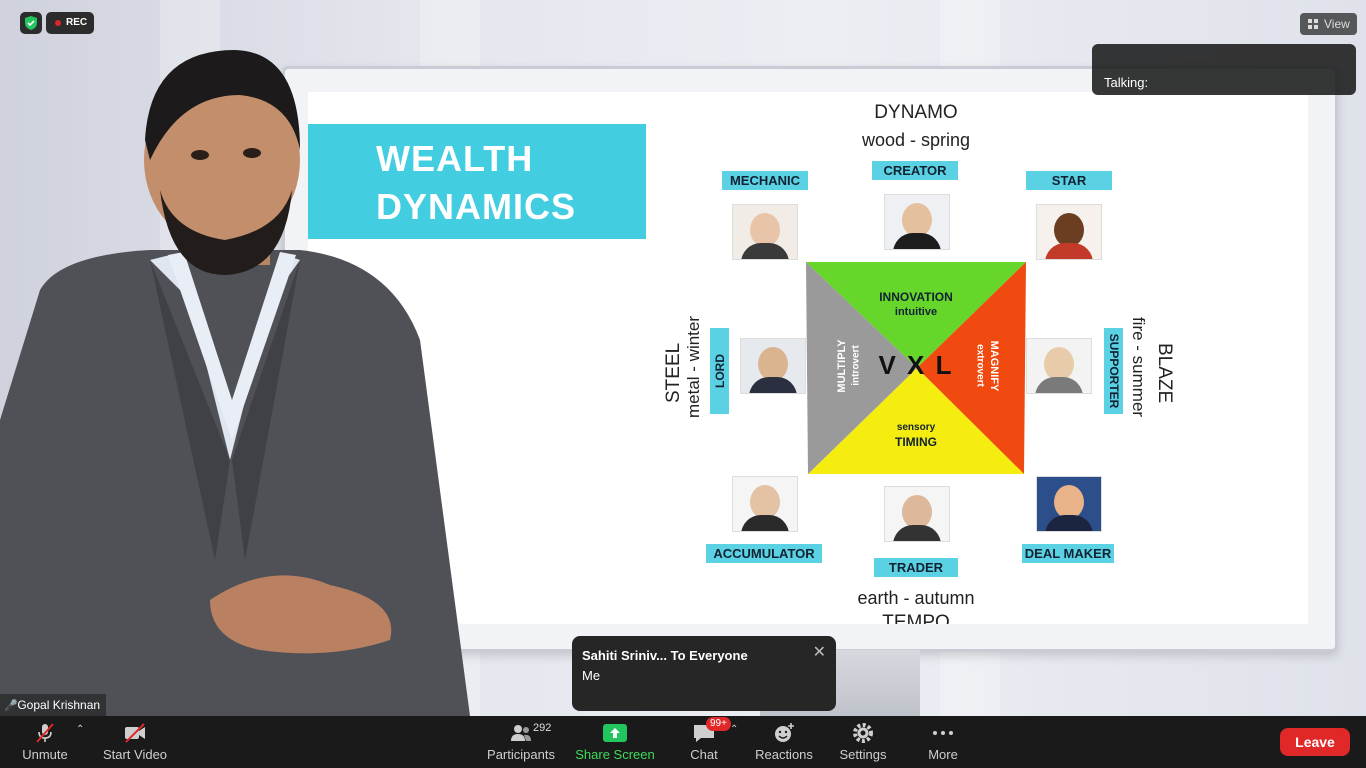  Describe the element at coordinates (1069, 504) in the screenshot. I see `photo-deal-maker` at that location.